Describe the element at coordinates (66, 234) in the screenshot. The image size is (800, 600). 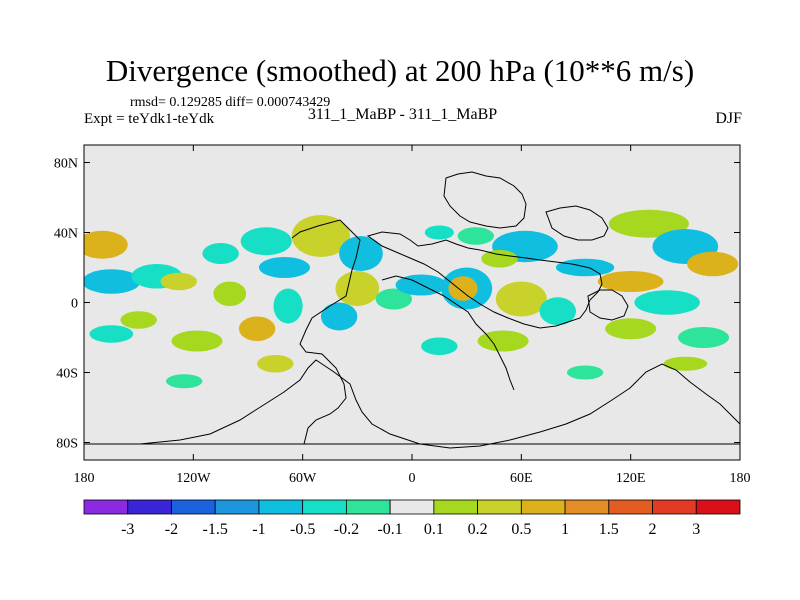
I see `y-tick-label: 40N` at that location.